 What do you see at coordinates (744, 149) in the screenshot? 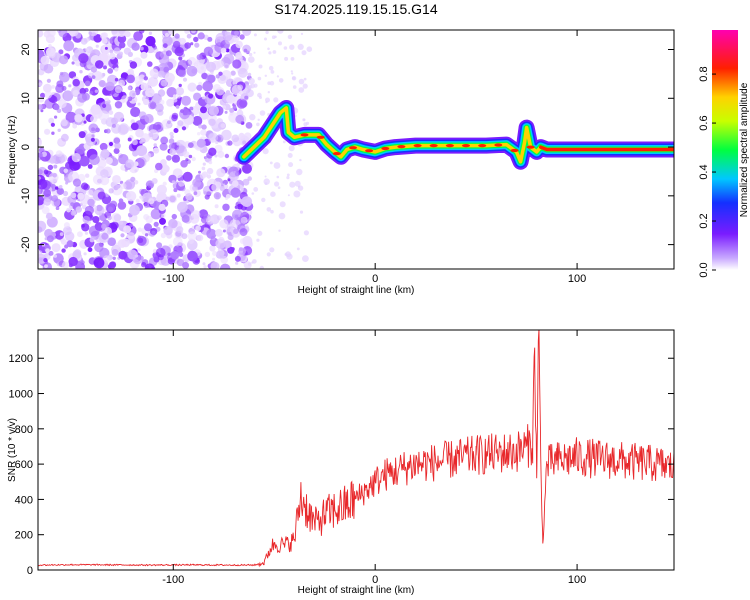
I see `colorbar-label: Normalized spectral amplitude` at bounding box center [744, 149].